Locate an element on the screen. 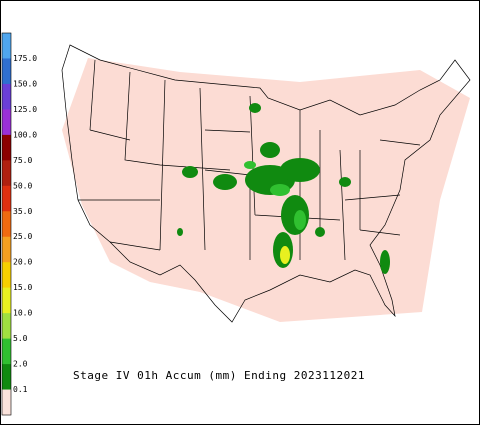  legend-label: 150.0 is located at coordinates (25, 83).